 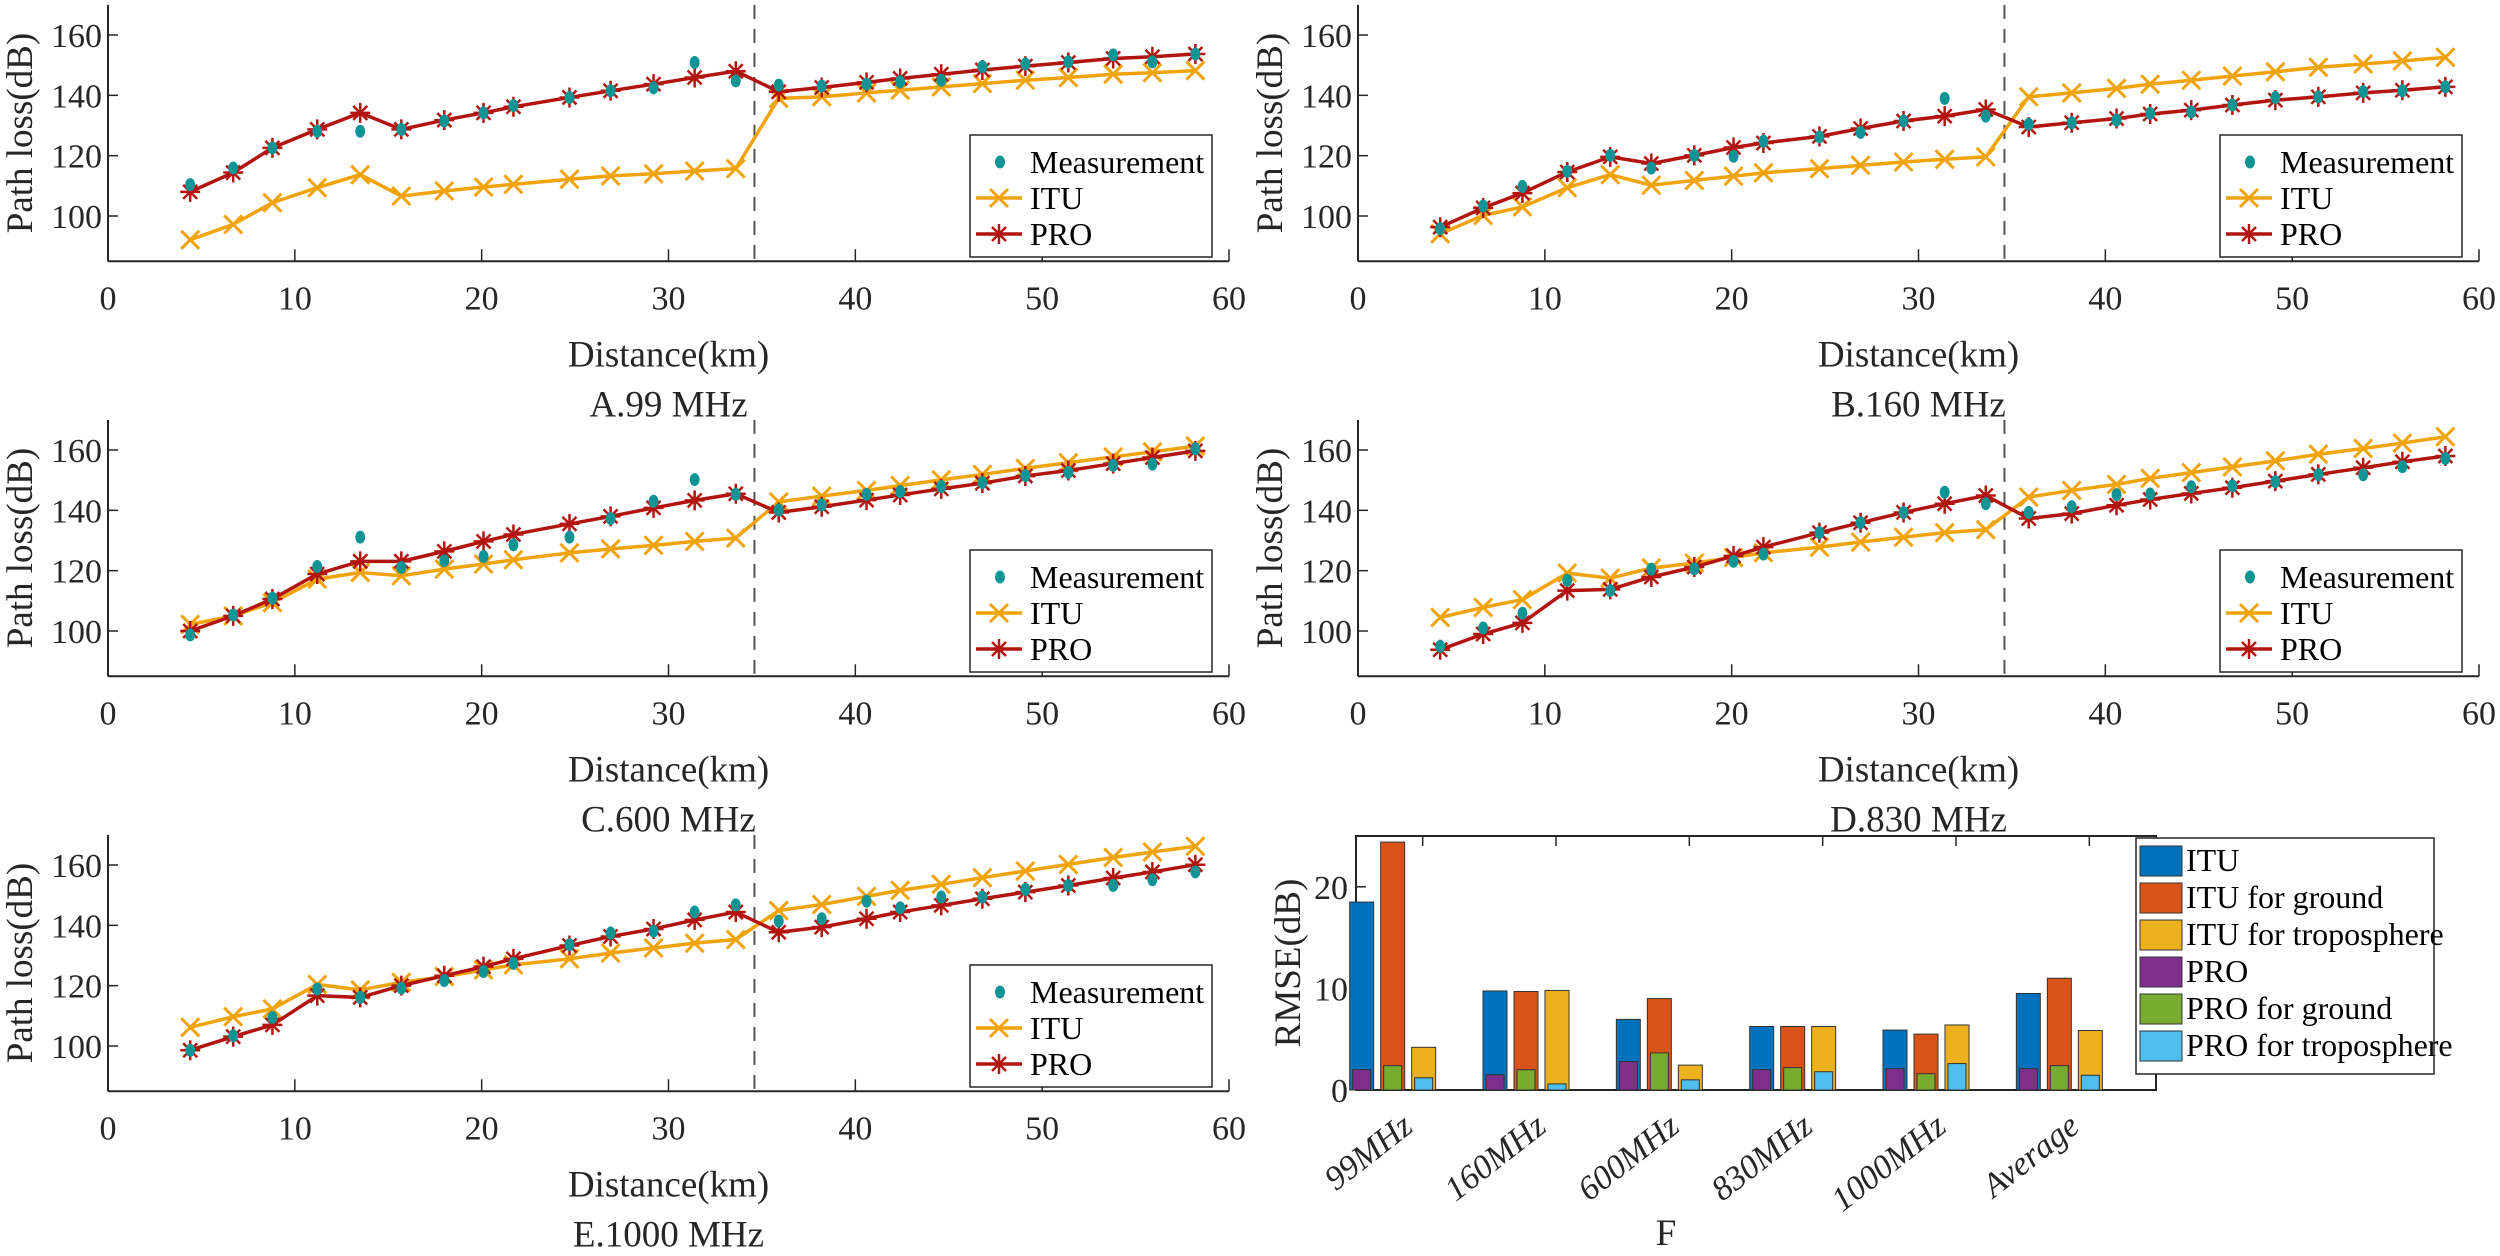 What do you see at coordinates (1793, 1079) in the screenshot?
I see `bar-pro-for-ground` at bounding box center [1793, 1079].